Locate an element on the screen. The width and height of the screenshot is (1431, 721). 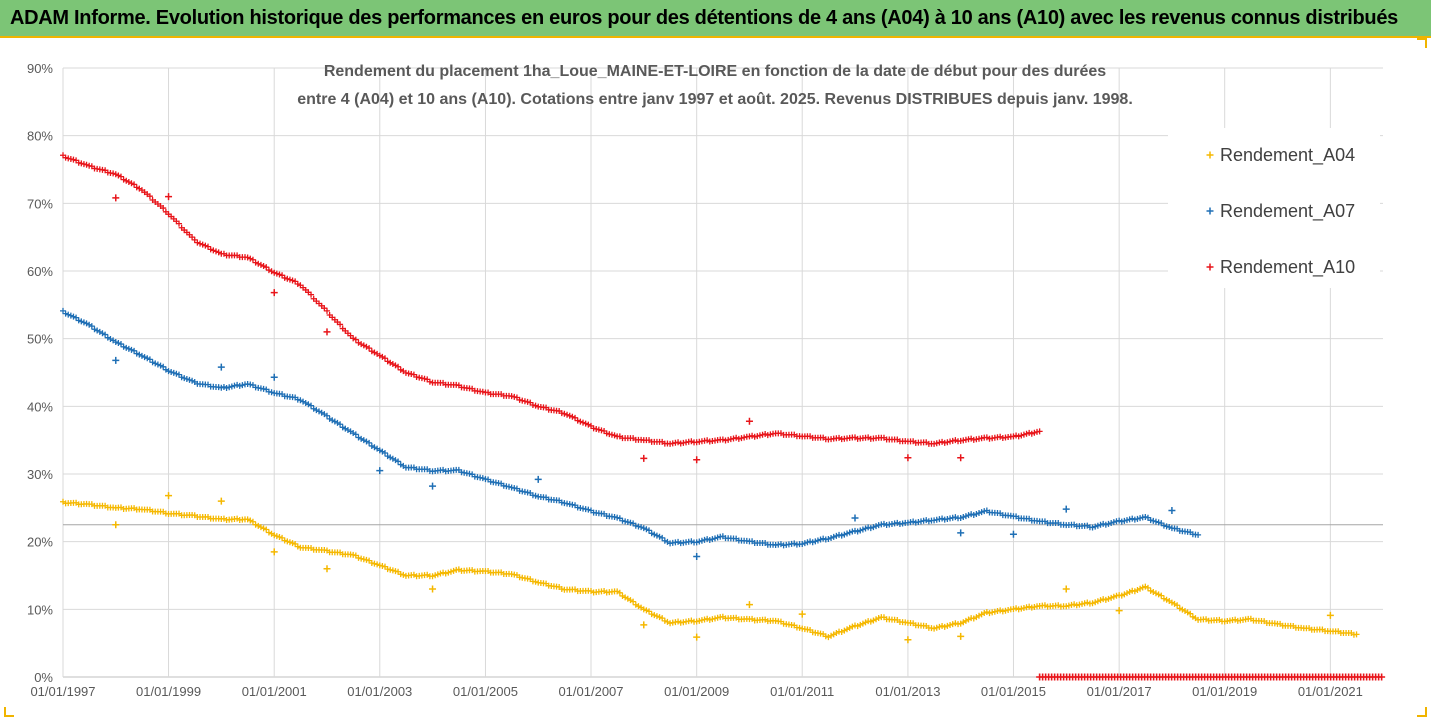
y-tick-label: 40% is located at coordinates (40, 406).